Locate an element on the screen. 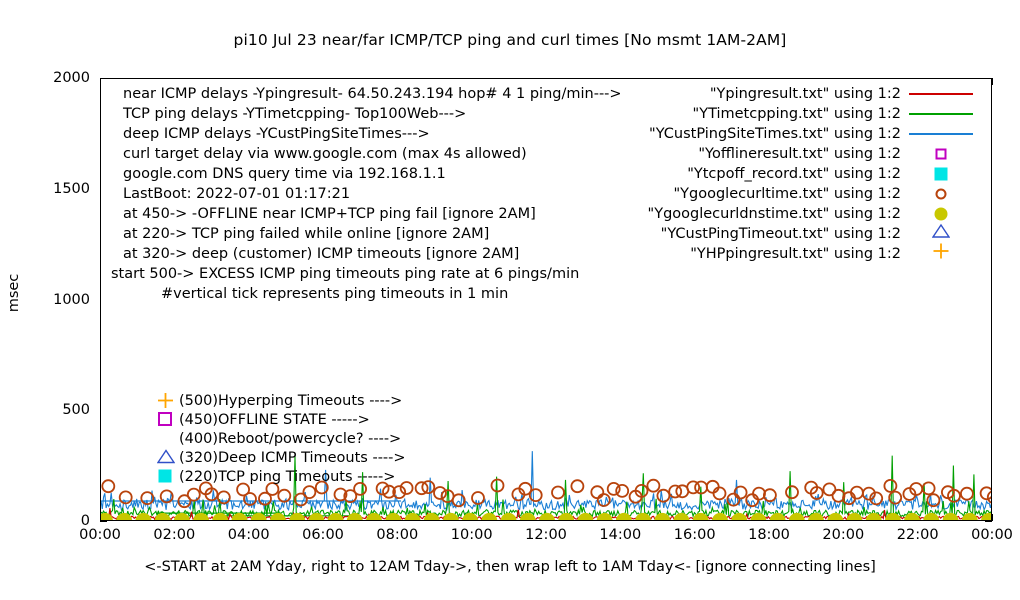 The image size is (1020, 600). x-tick-label: 16:00 is located at coordinates (694, 535).